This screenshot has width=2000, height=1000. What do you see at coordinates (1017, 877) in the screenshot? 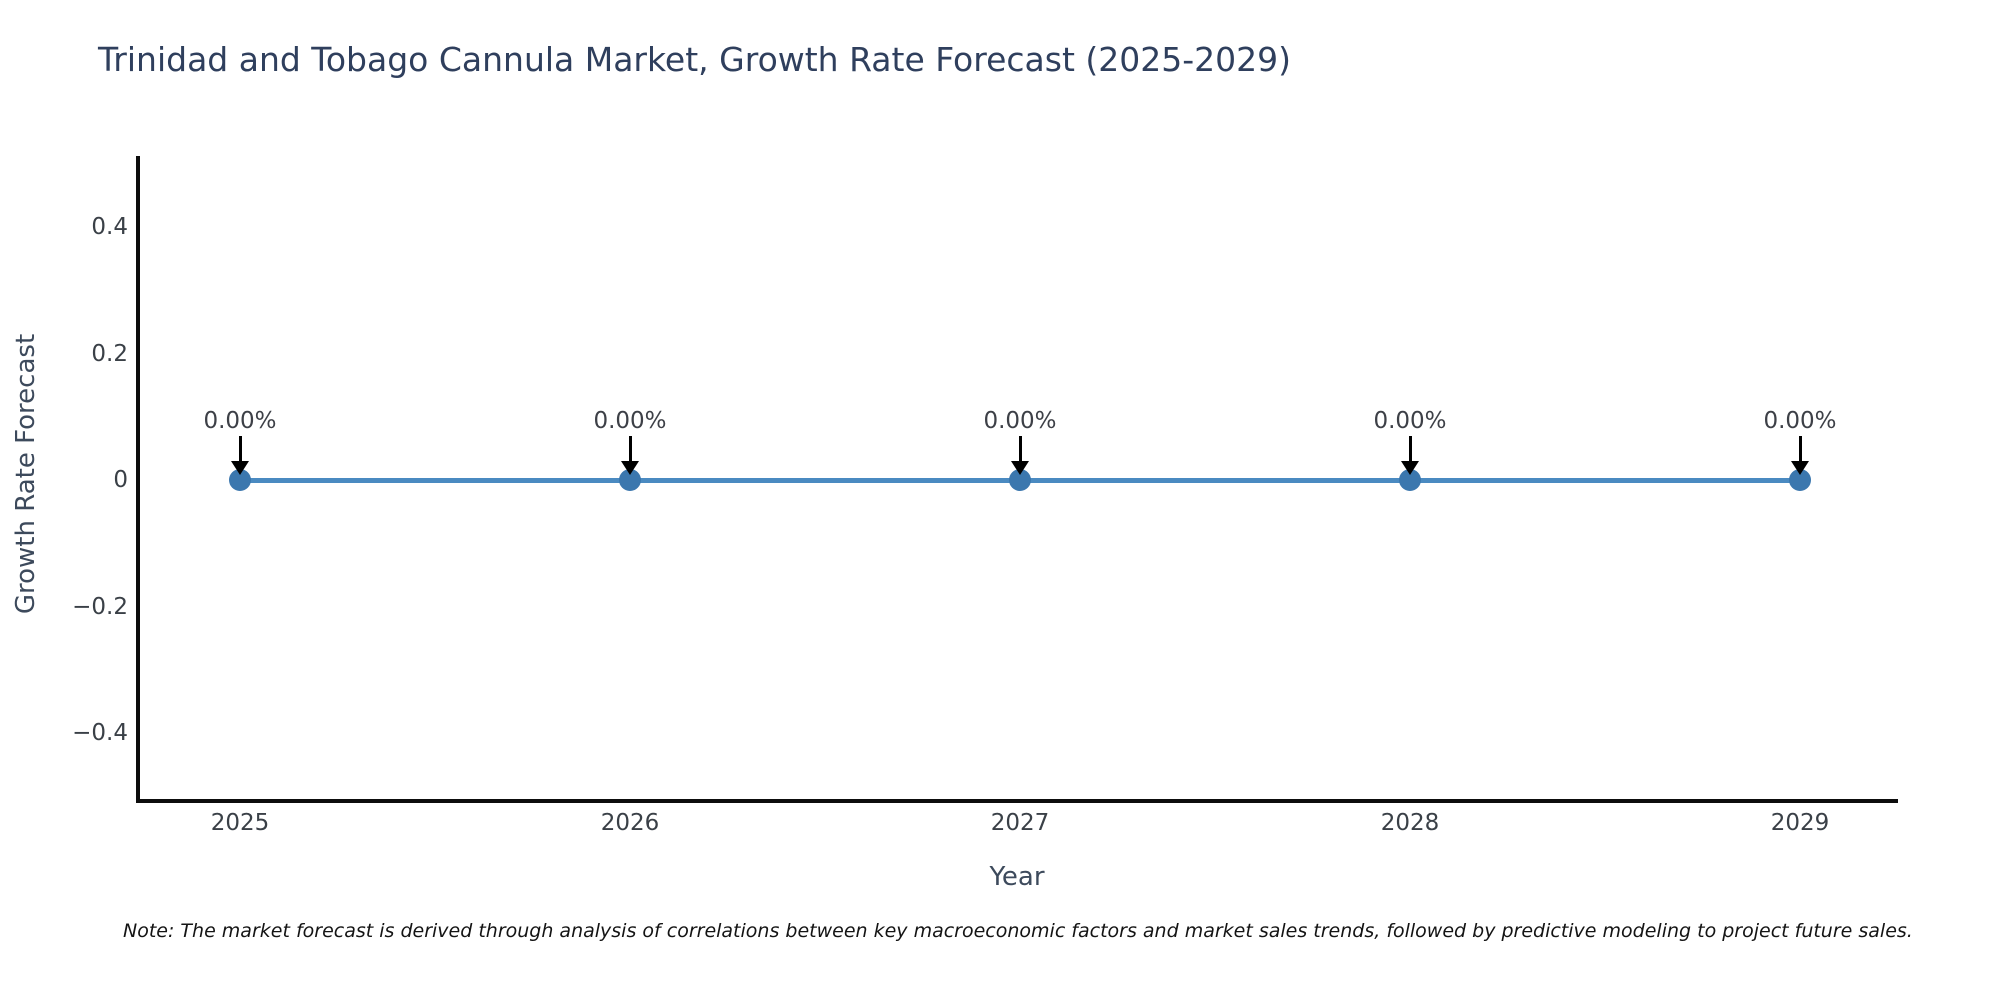
I see `x-axis-title: Year` at bounding box center [1017, 877].